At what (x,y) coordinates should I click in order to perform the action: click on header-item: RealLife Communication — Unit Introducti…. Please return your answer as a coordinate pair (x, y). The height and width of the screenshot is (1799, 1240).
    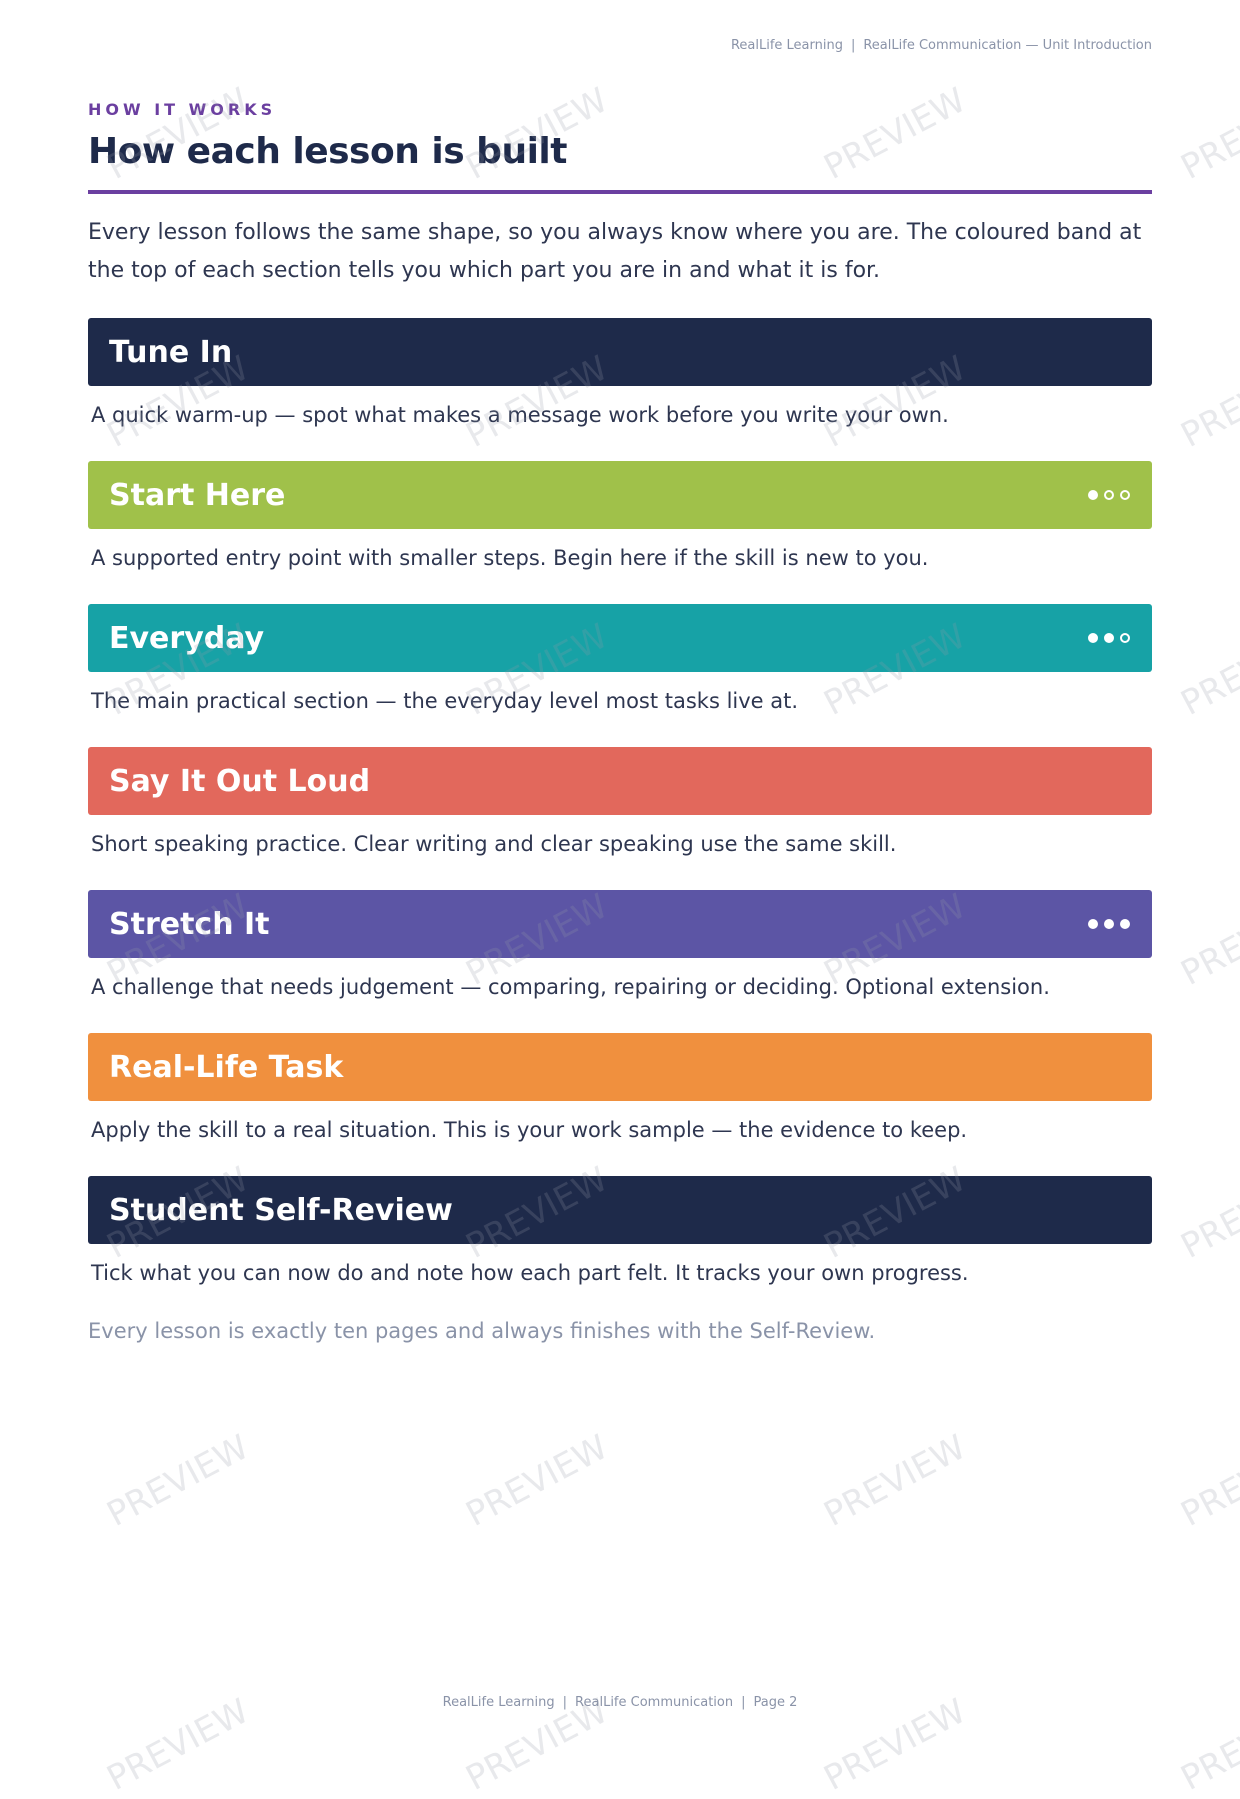
    Looking at the image, I should click on (997, 45).